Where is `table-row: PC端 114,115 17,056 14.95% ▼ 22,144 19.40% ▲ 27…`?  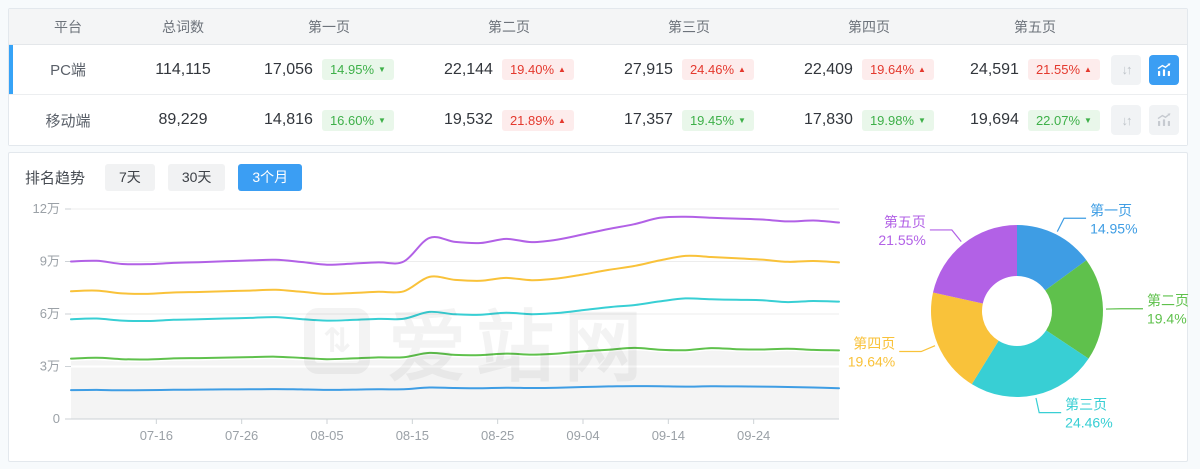 table-row: PC端 114,115 17,056 14.95% ▼ 22,144 19.40% ▲ 27… is located at coordinates (598, 70).